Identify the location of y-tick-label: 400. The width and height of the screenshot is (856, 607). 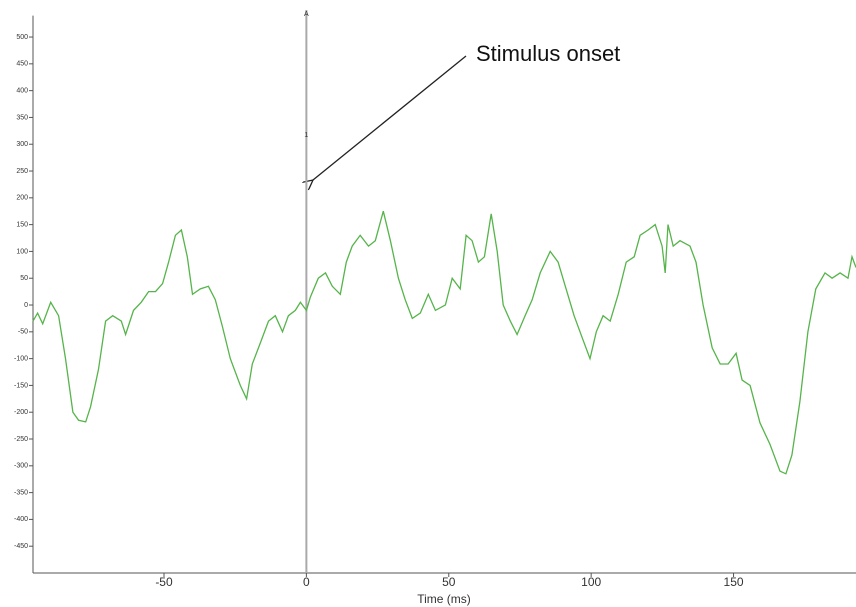
(22, 90).